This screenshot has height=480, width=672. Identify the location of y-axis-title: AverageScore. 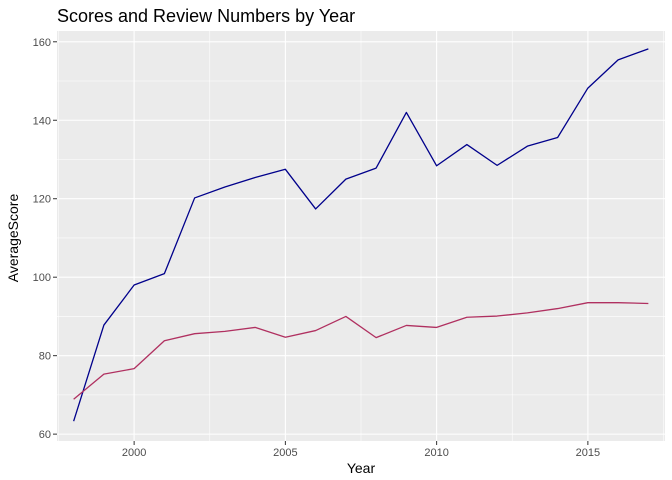
(13, 238).